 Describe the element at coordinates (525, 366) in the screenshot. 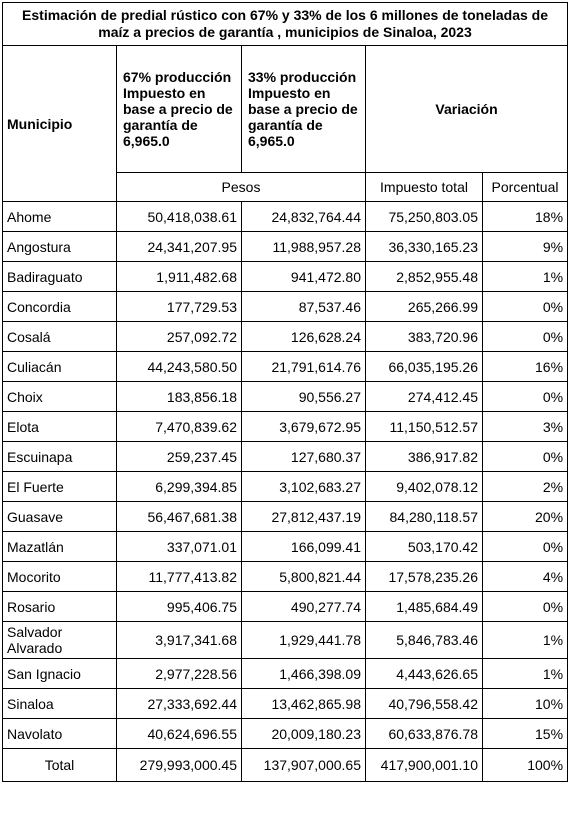

I see `porcentual-cell: 16%` at that location.